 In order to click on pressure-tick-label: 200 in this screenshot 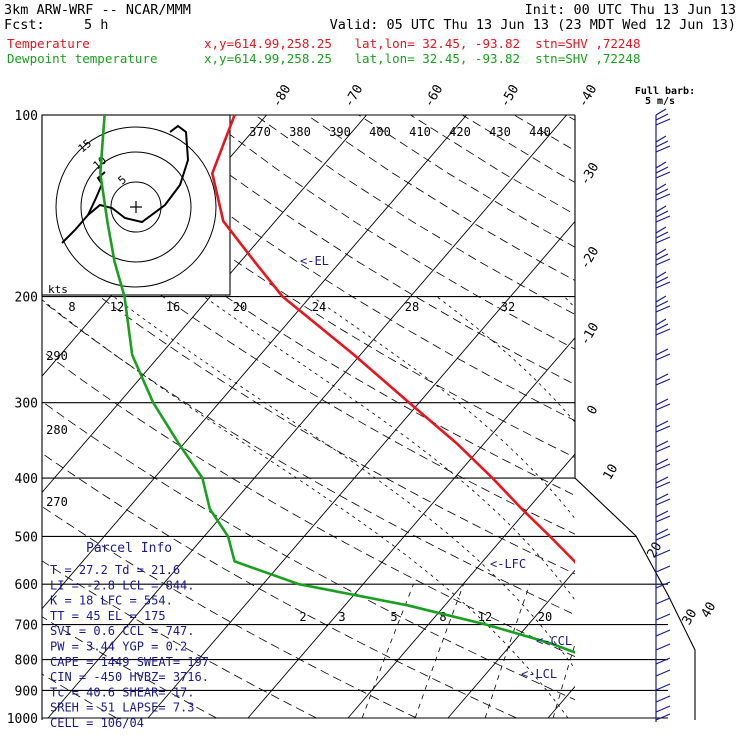, I will do `click(26, 298)`.